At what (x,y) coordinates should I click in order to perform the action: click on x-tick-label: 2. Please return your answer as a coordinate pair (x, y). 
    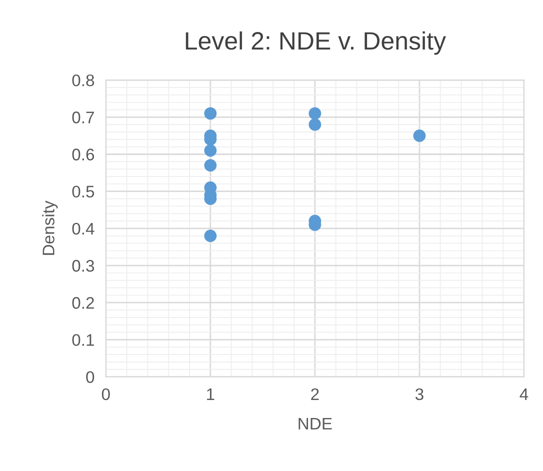
    Looking at the image, I should click on (315, 394).